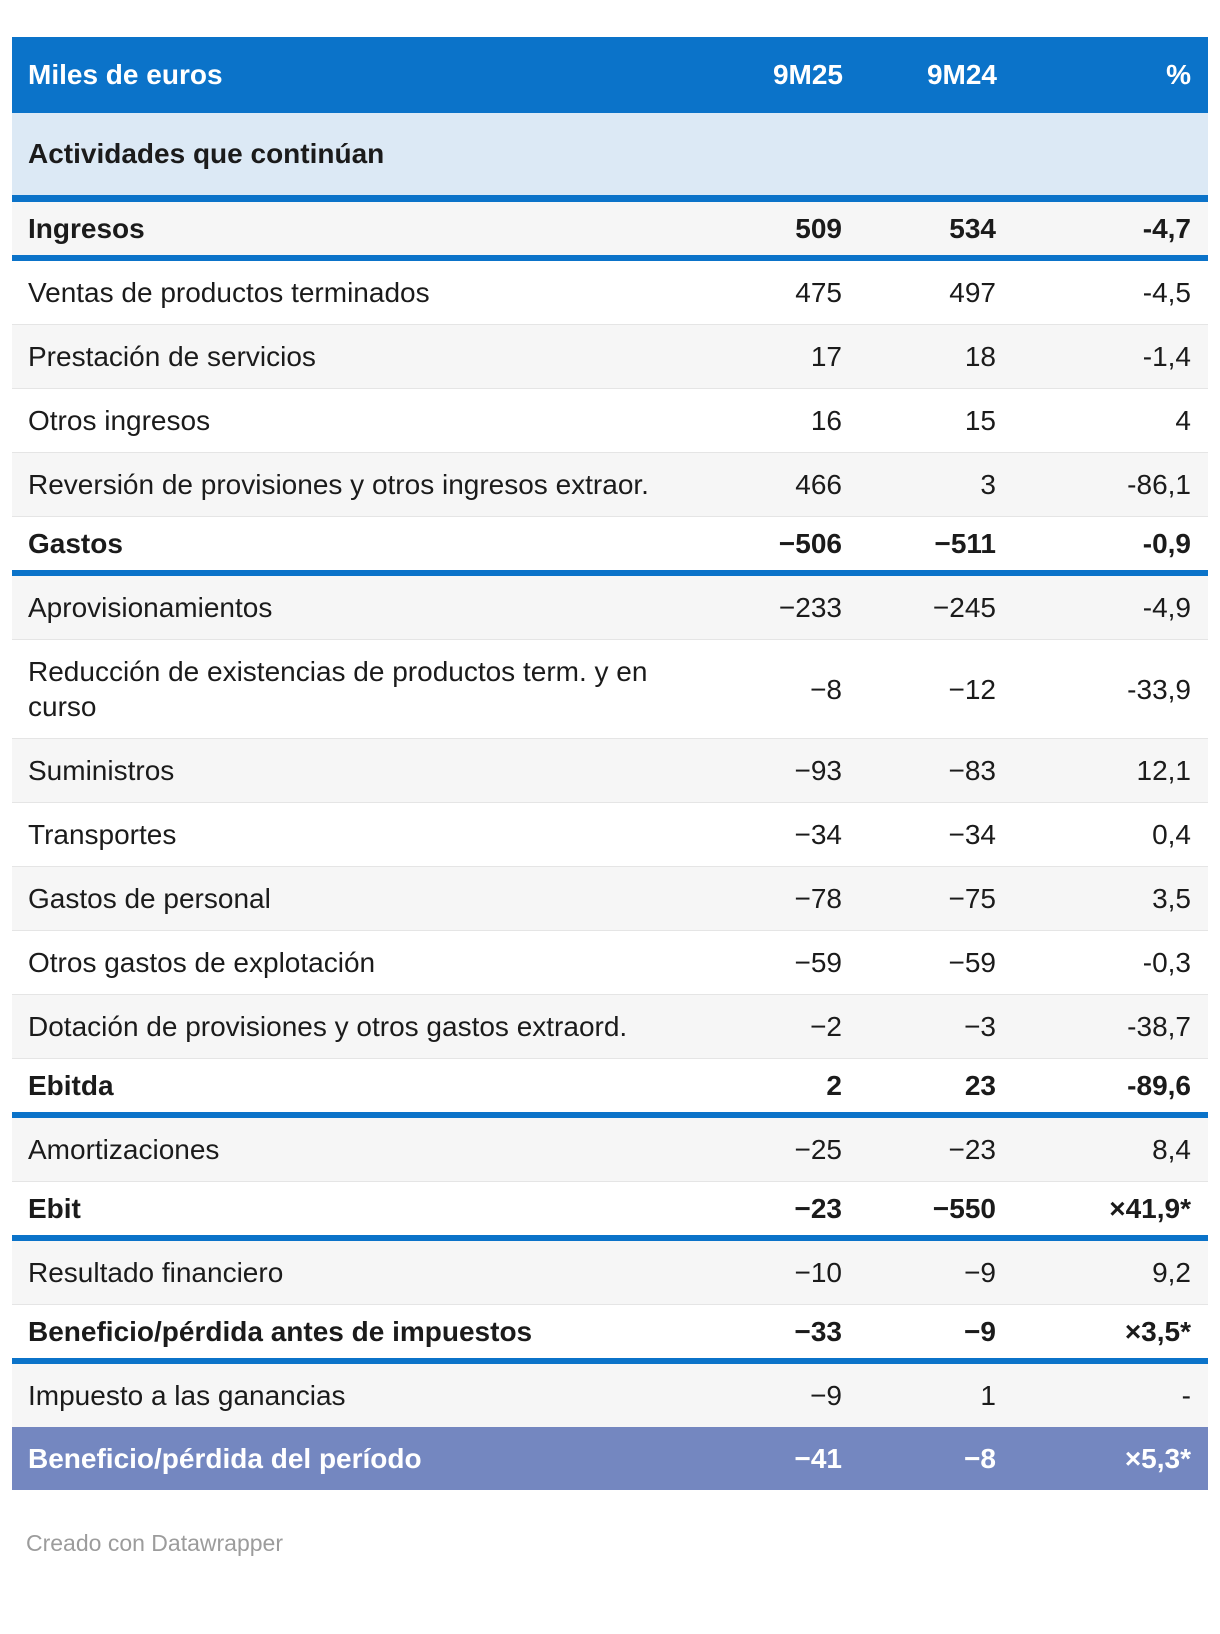 This screenshot has width=1220, height=1634. Describe the element at coordinates (348, 1271) in the screenshot. I see `row-label: Resultado financiero` at that location.